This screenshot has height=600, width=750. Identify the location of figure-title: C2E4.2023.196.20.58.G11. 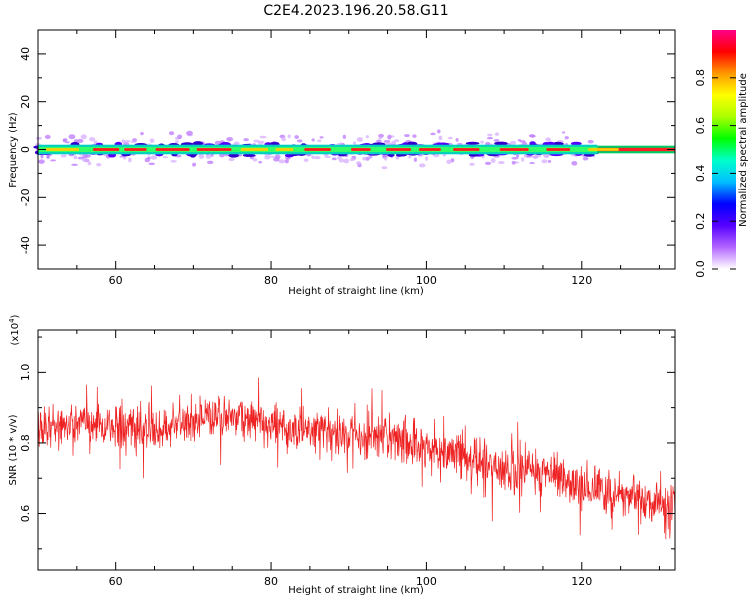
(355, 11).